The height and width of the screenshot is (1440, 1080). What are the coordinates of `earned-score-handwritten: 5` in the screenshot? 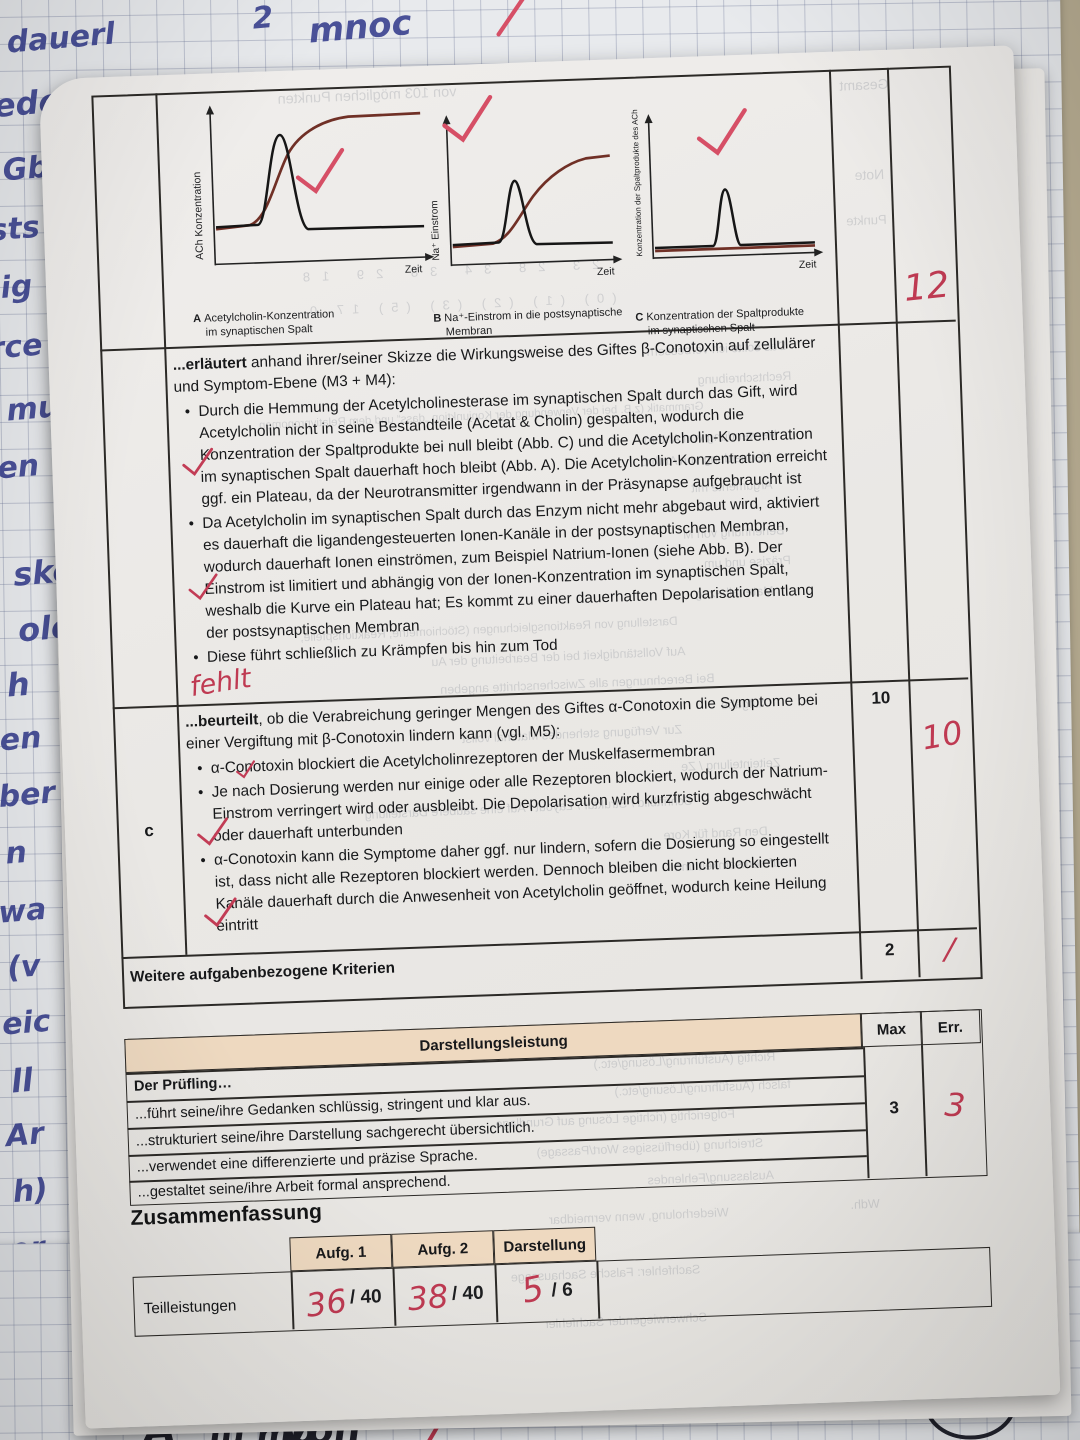 It's located at (532, 1290).